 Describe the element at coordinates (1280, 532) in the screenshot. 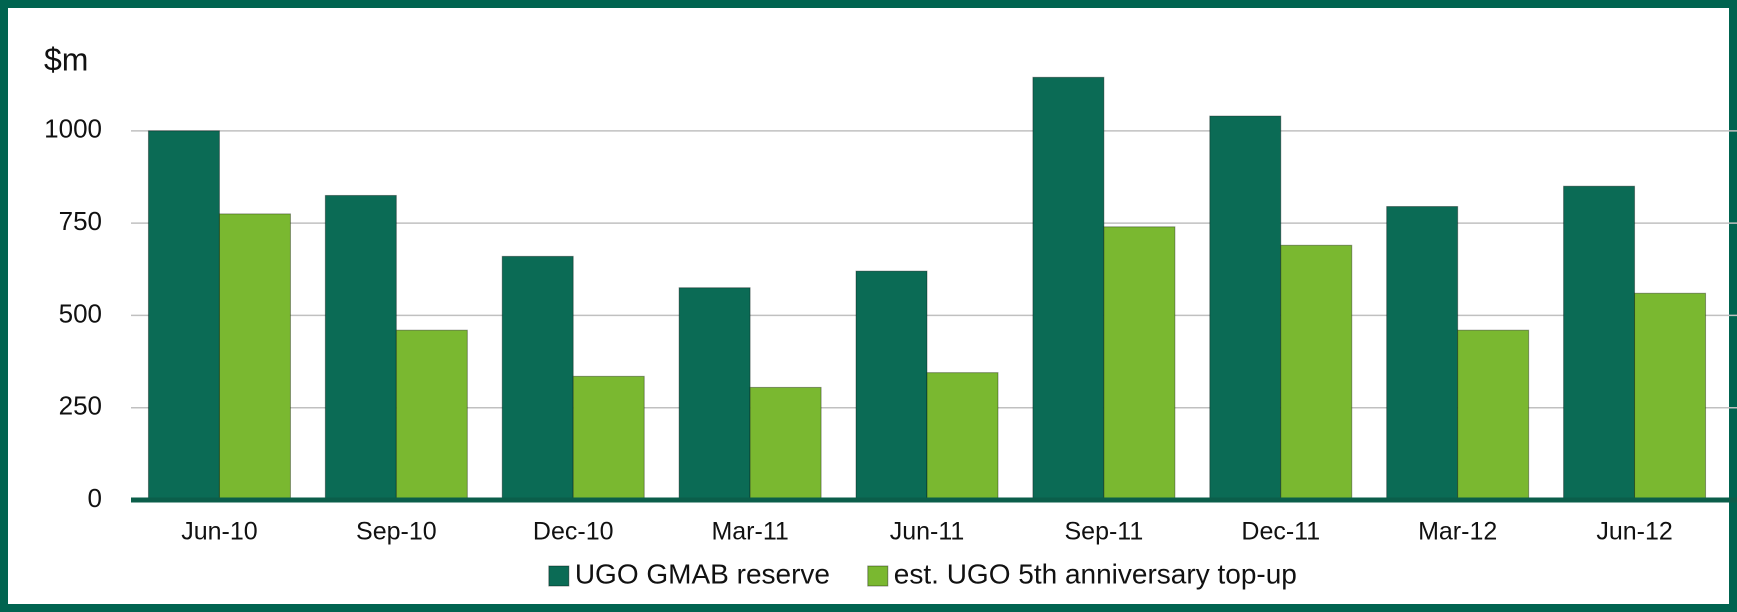

I see `x-tick-label: Dec-11` at that location.